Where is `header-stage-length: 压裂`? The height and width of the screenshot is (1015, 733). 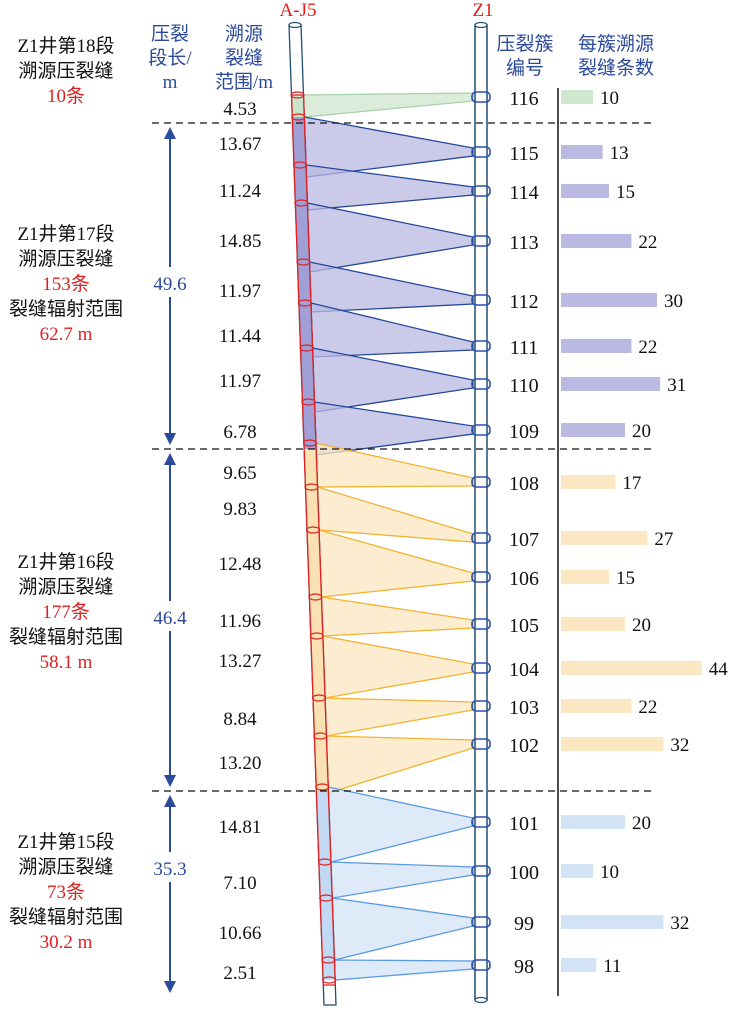 header-stage-length: 压裂 is located at coordinates (170, 34).